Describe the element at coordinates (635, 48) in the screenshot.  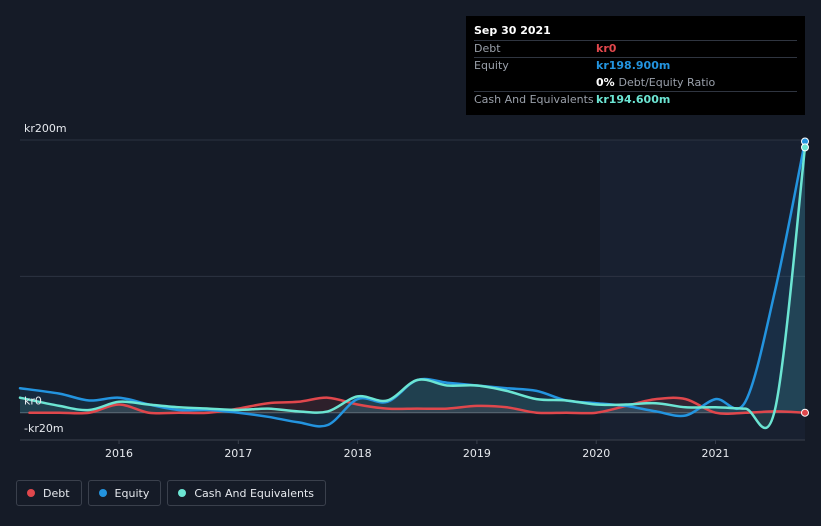
I see `tooltip-row-debt: Debt kr0` at that location.